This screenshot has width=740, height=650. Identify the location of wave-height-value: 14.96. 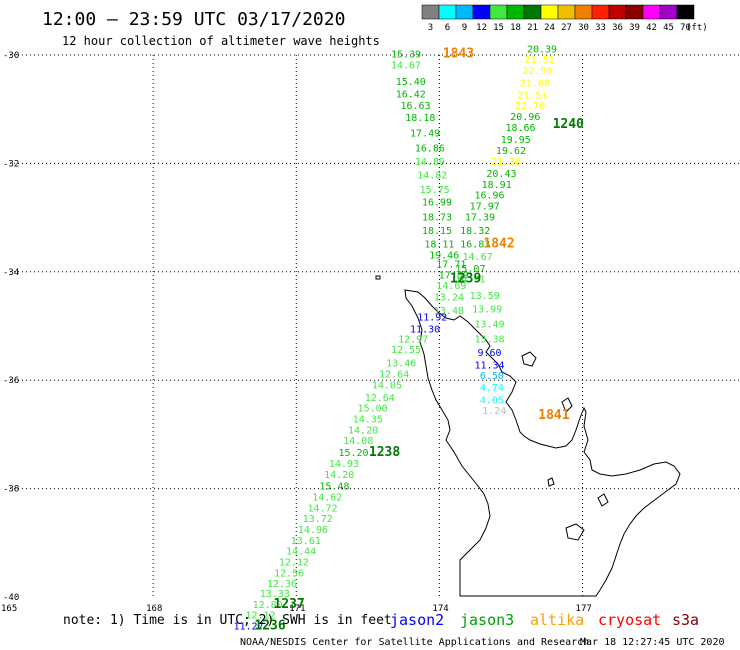
(313, 530).